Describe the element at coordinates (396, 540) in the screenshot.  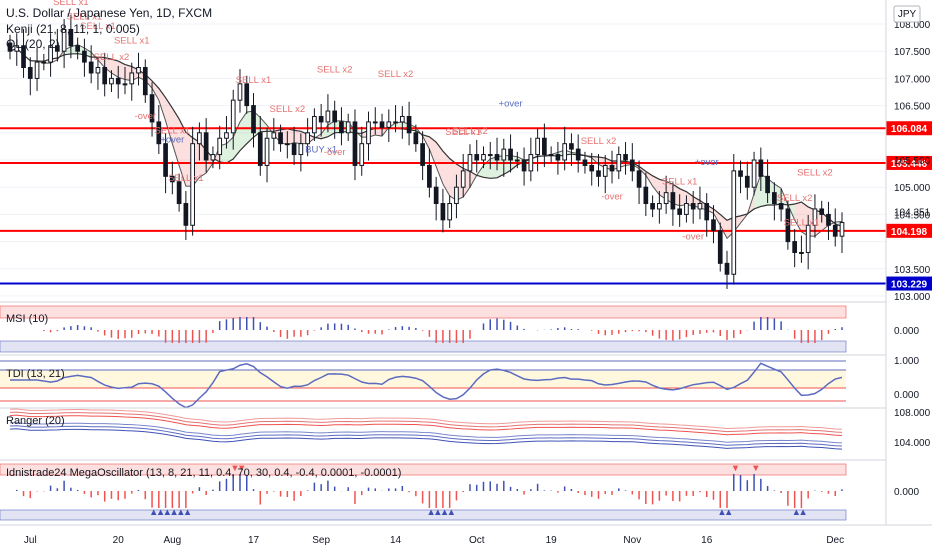
I see `time-tick-label: 14` at that location.